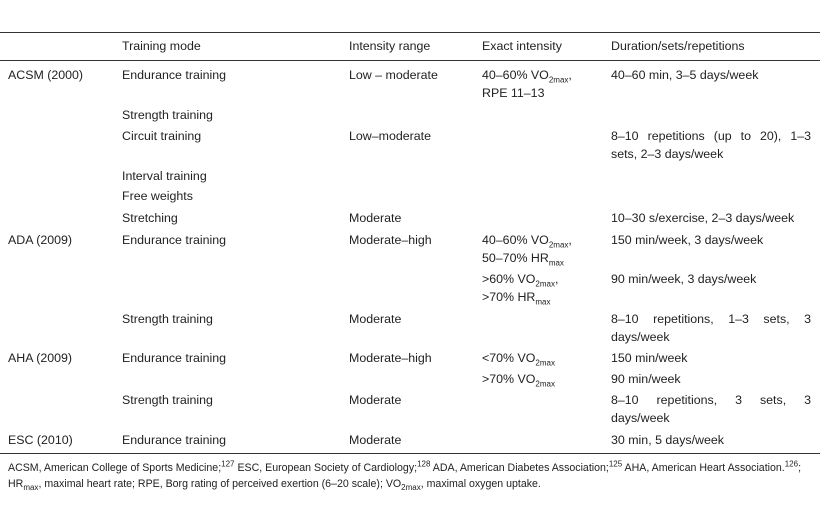 This screenshot has height=506, width=820. Describe the element at coordinates (164, 176) in the screenshot. I see `mode-cell: Interval training` at that location.